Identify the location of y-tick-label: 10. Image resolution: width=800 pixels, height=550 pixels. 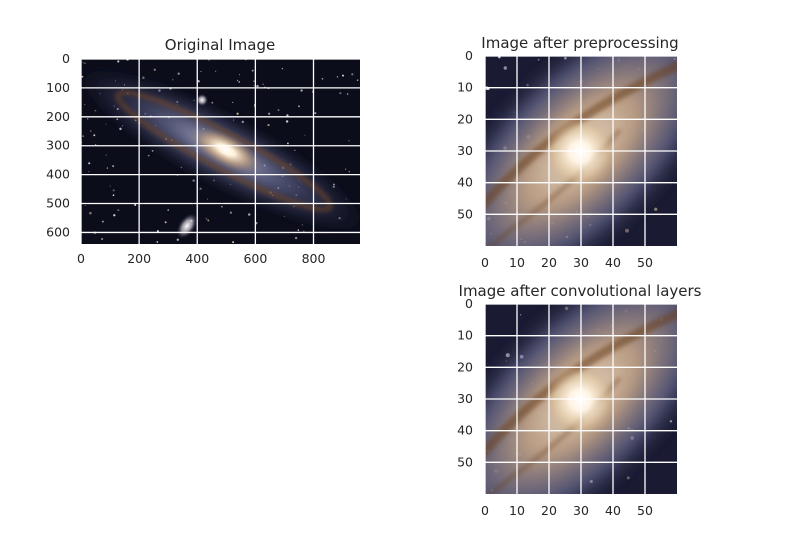
(465, 335).